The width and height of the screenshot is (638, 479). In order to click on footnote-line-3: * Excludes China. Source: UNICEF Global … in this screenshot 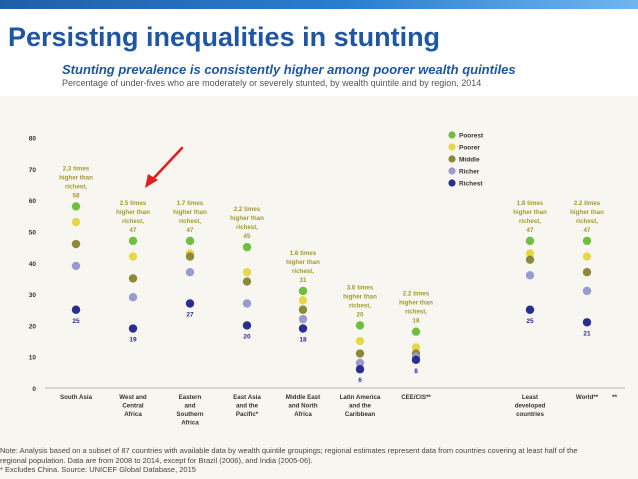, I will do `click(98, 469)`.